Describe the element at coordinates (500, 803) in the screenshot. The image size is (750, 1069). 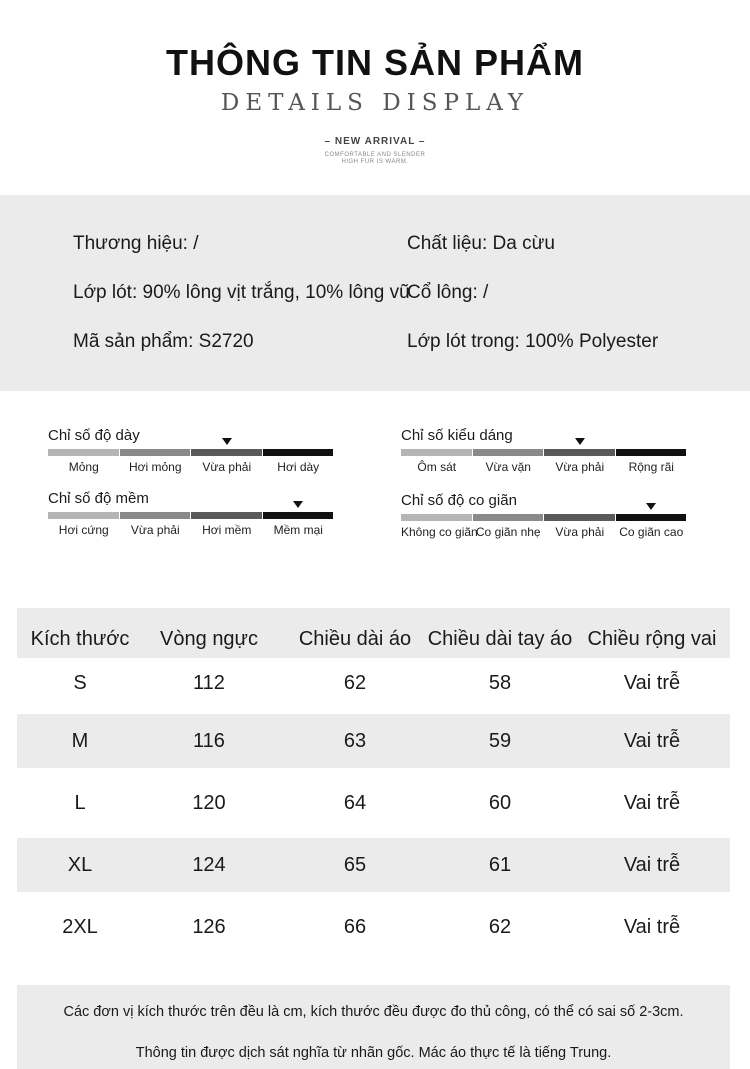
I see `table-cell: 60` at that location.